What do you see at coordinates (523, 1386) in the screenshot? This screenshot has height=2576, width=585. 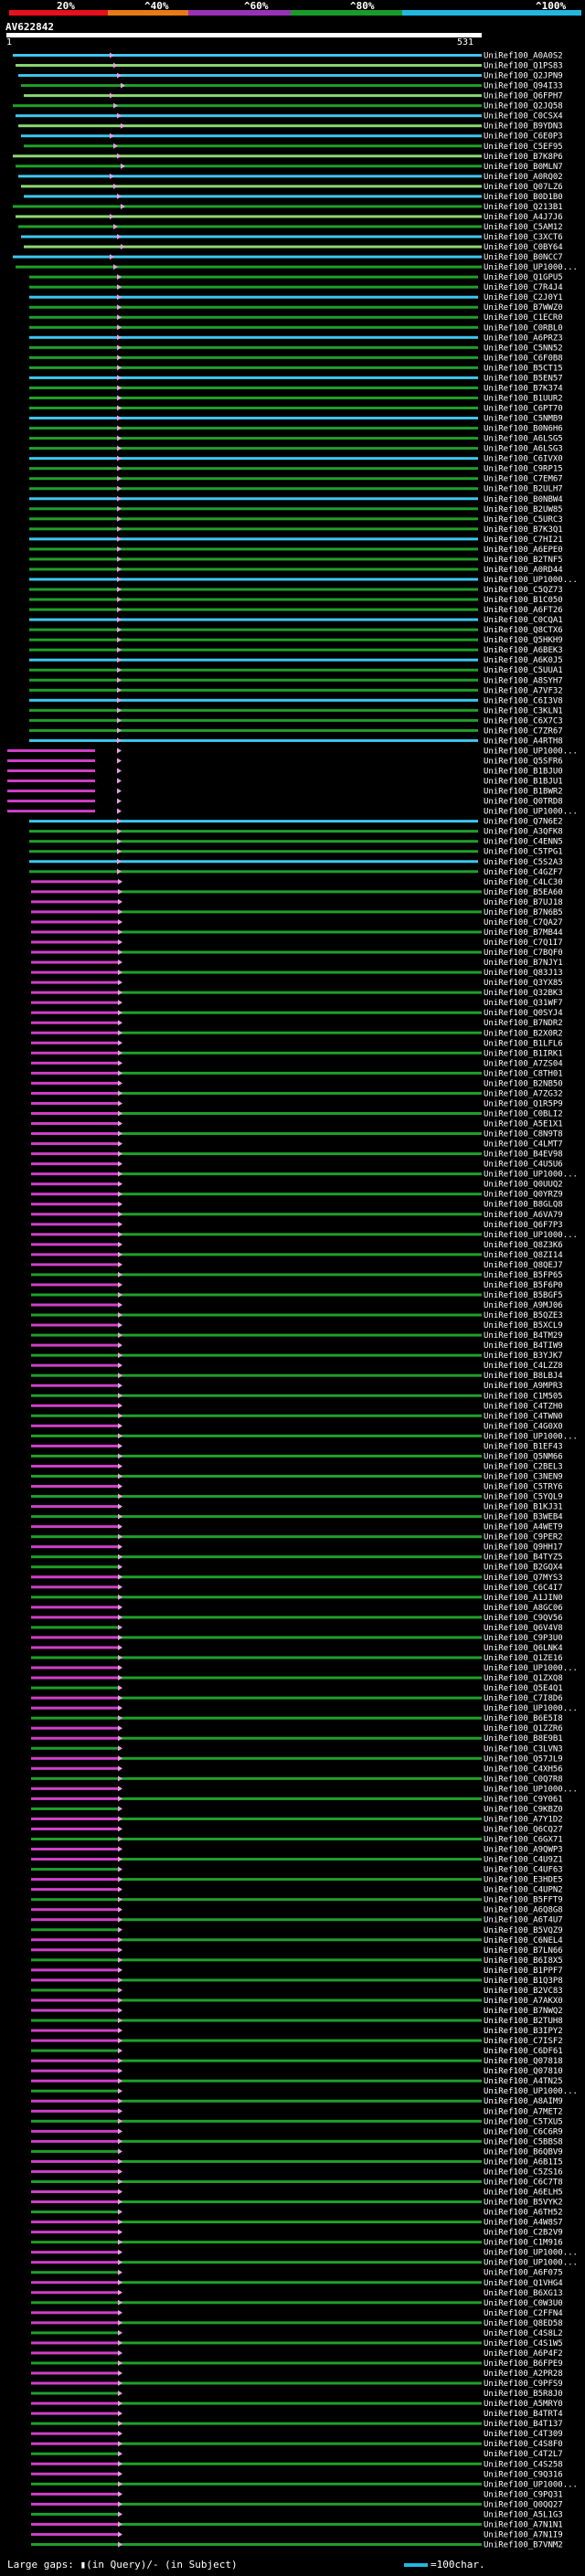 I see `hit-label: UniRef100_A9MPR3` at bounding box center [523, 1386].